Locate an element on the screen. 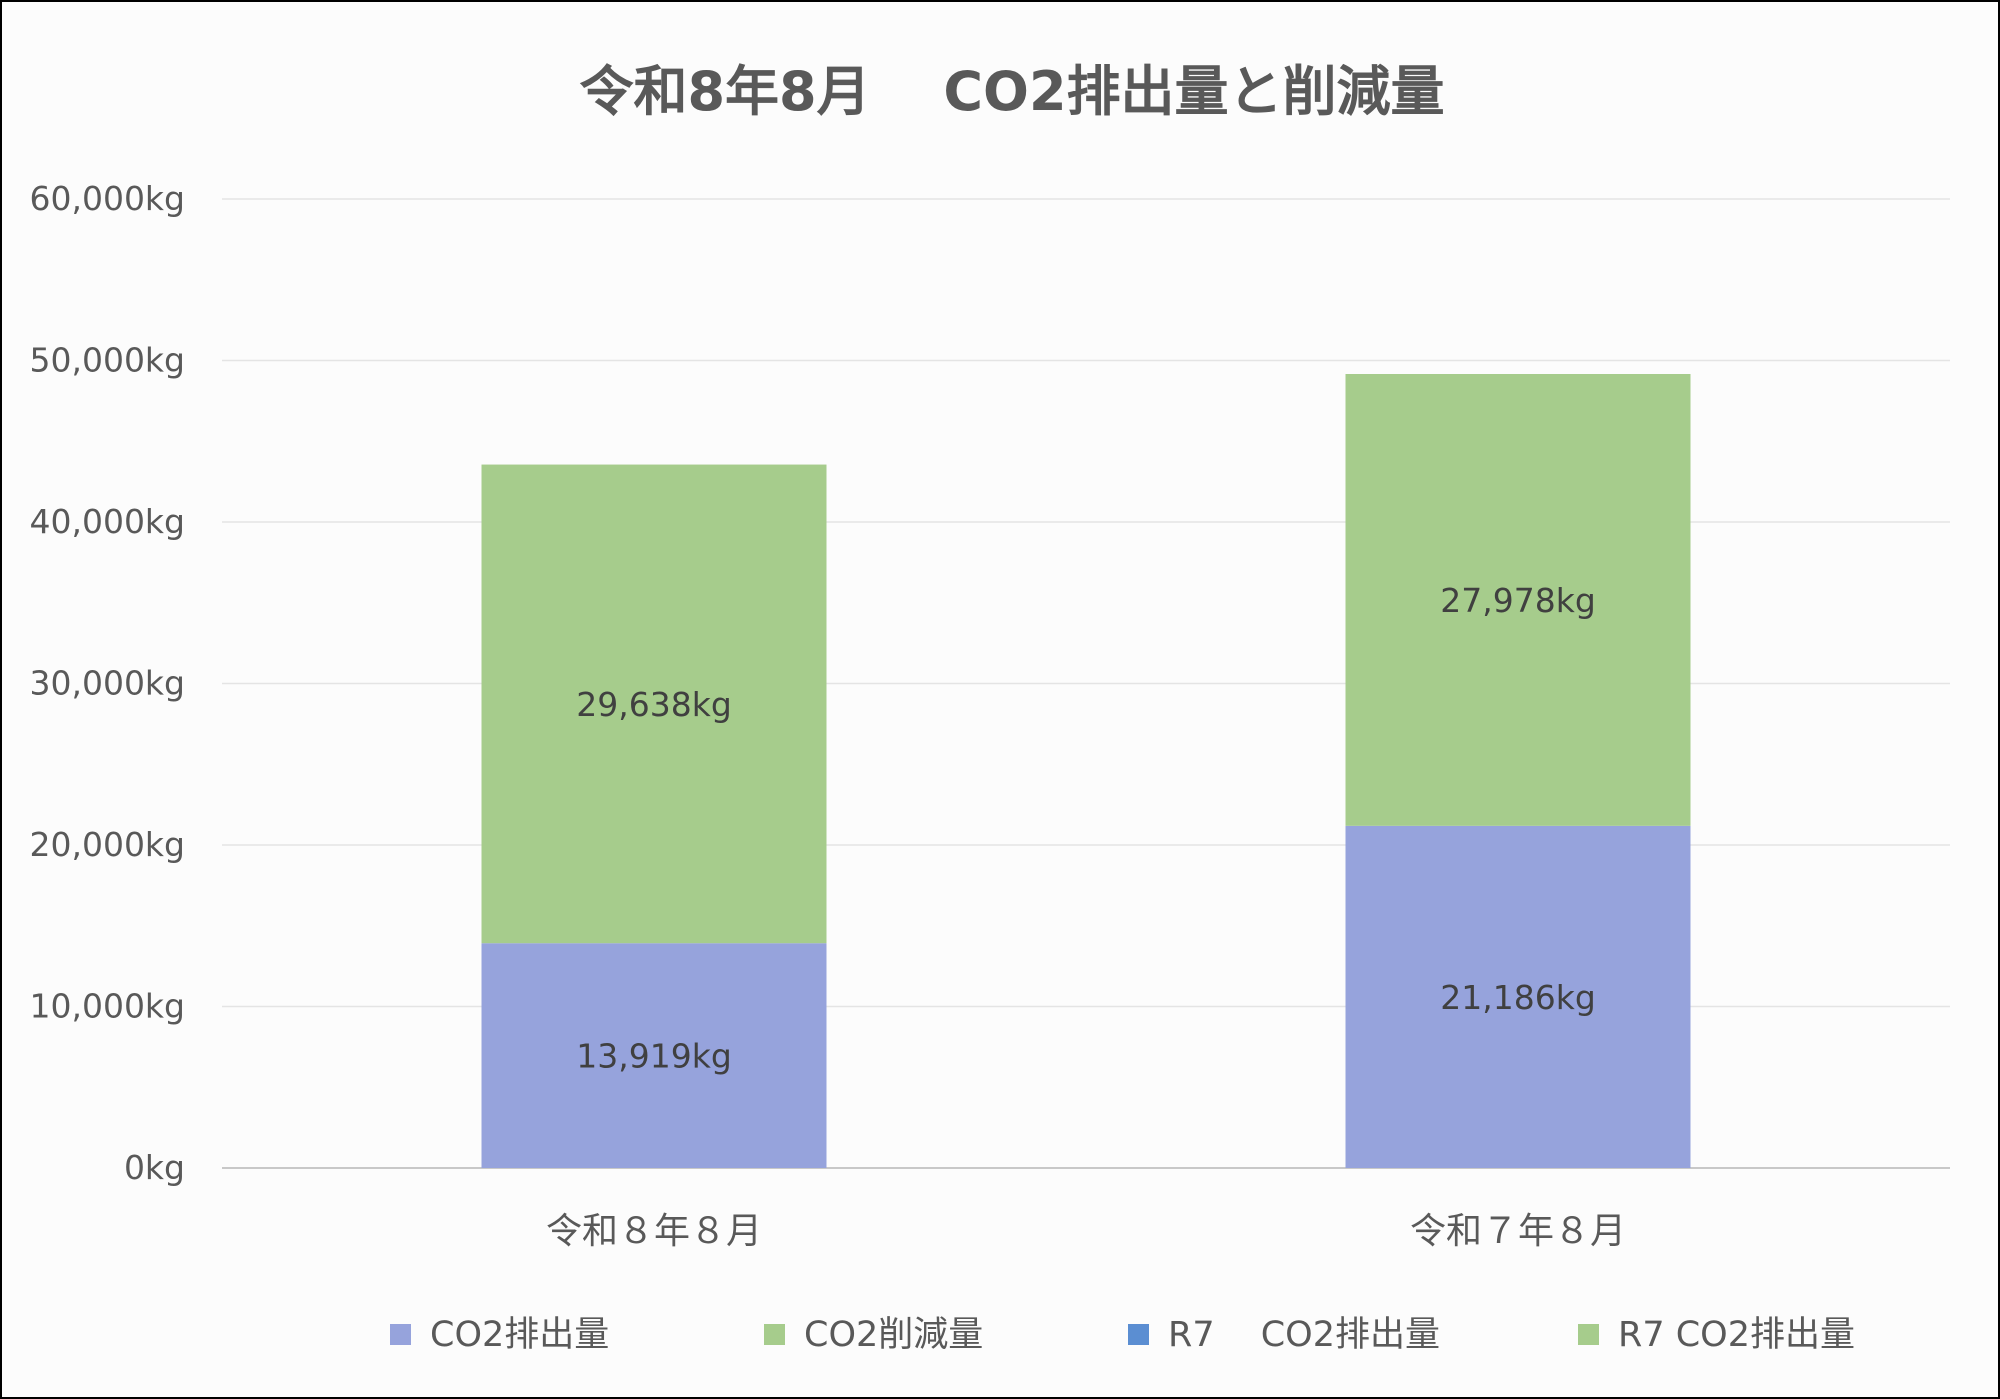  data-label: 29,638kg is located at coordinates (654, 704).